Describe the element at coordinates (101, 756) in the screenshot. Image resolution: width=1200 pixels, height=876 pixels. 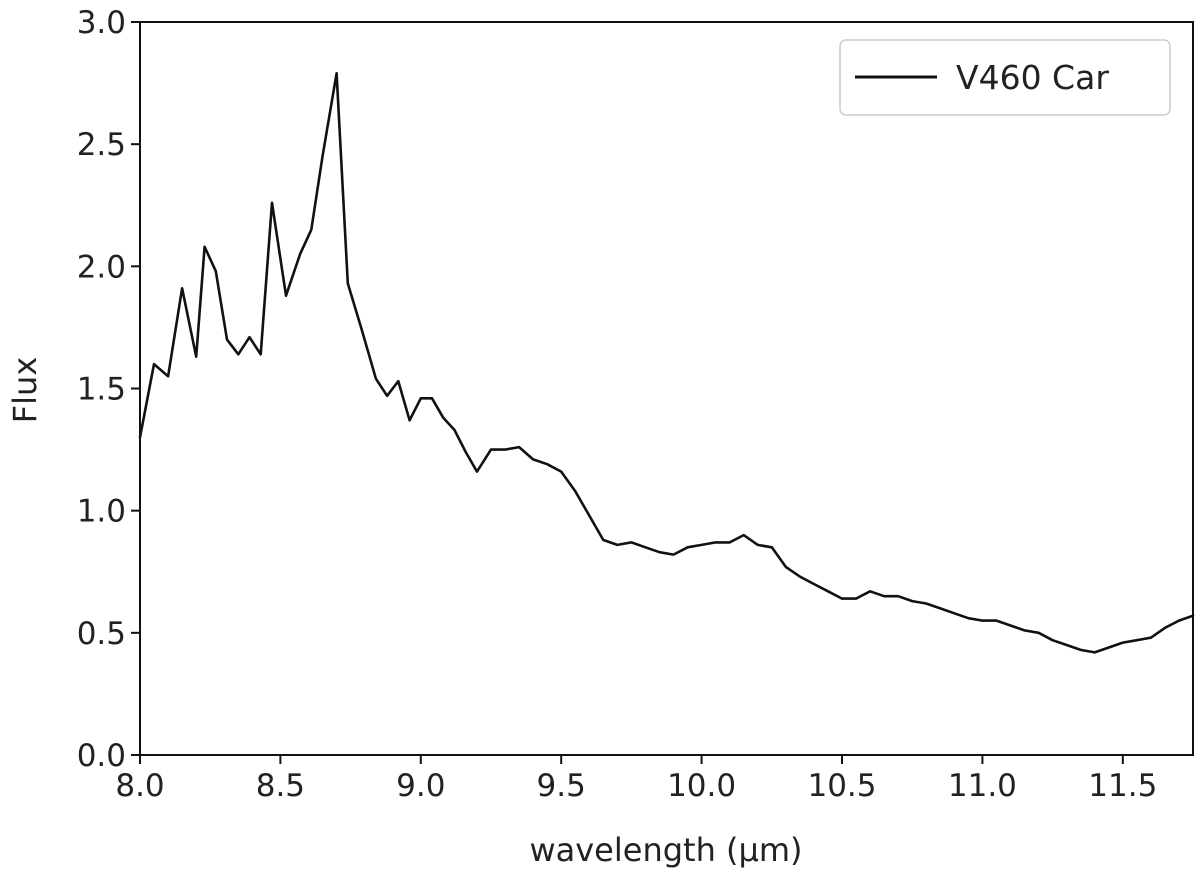
I see `y-tick-label: 0.0` at that location.